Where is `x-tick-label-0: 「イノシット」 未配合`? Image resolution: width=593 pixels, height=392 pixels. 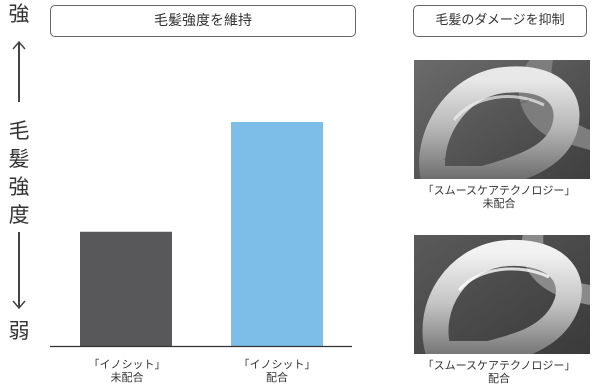 x-tick-label-0: 「イノシット」 未配合 is located at coordinates (127, 371).